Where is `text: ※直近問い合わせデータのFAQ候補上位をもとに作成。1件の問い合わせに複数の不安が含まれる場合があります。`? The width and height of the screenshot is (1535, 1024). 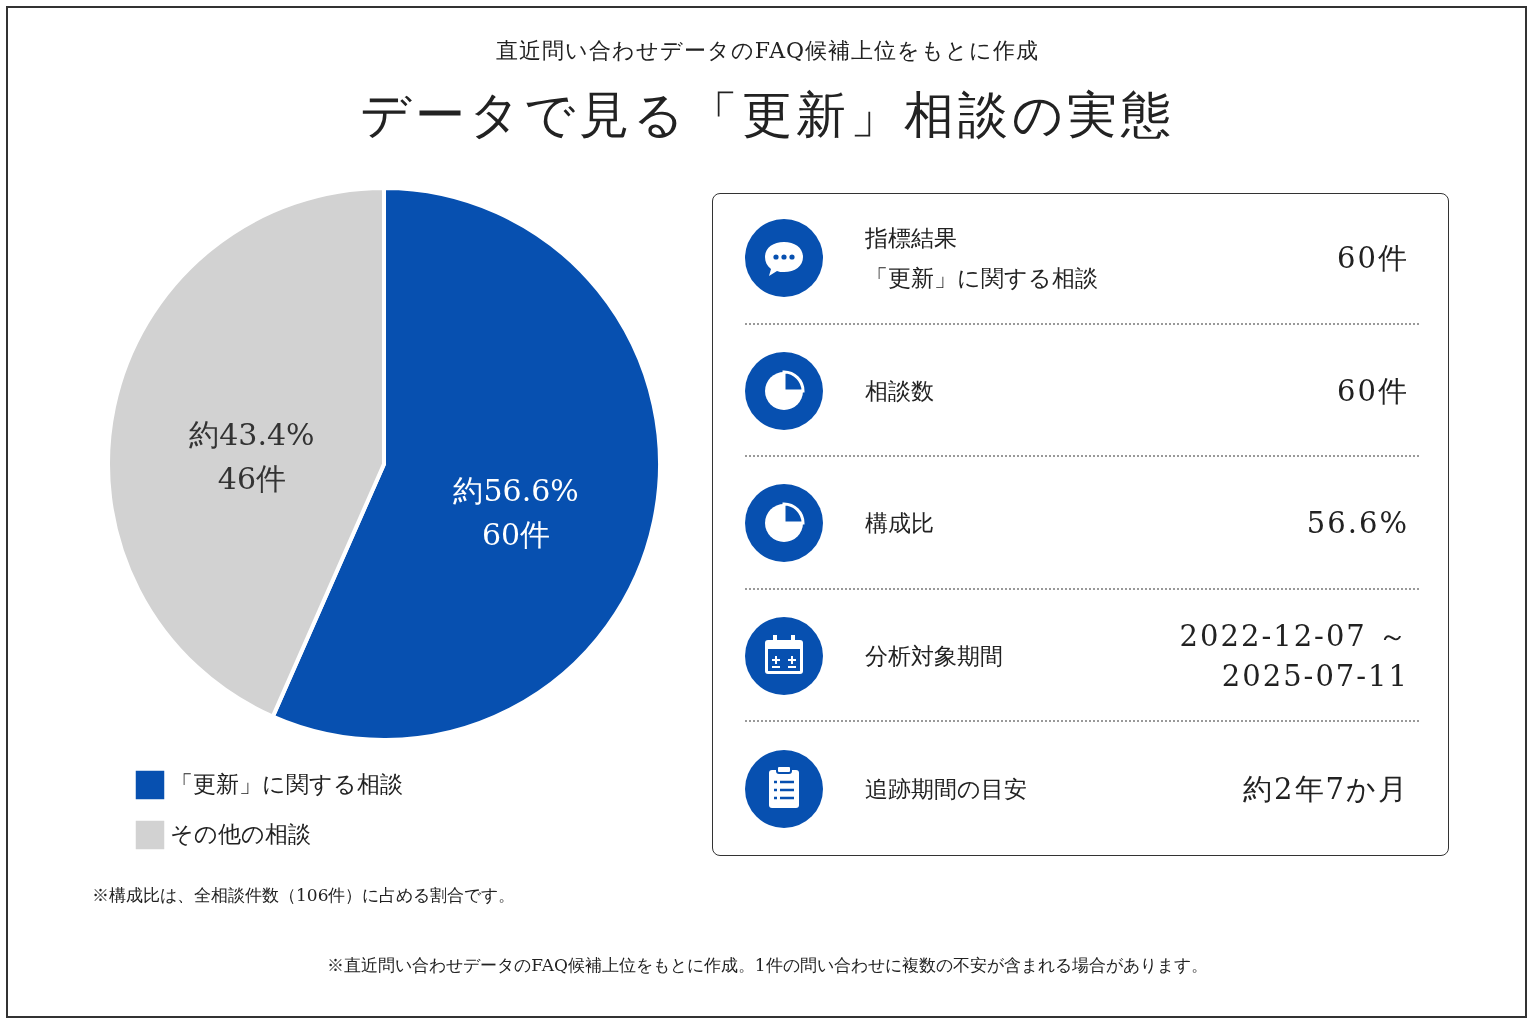
text: ※直近問い合わせデータのFAQ候補上位をもとに作成。1件の問い合わせに複数の不安が含まれる場合があります。 is located at coordinates (767, 965).